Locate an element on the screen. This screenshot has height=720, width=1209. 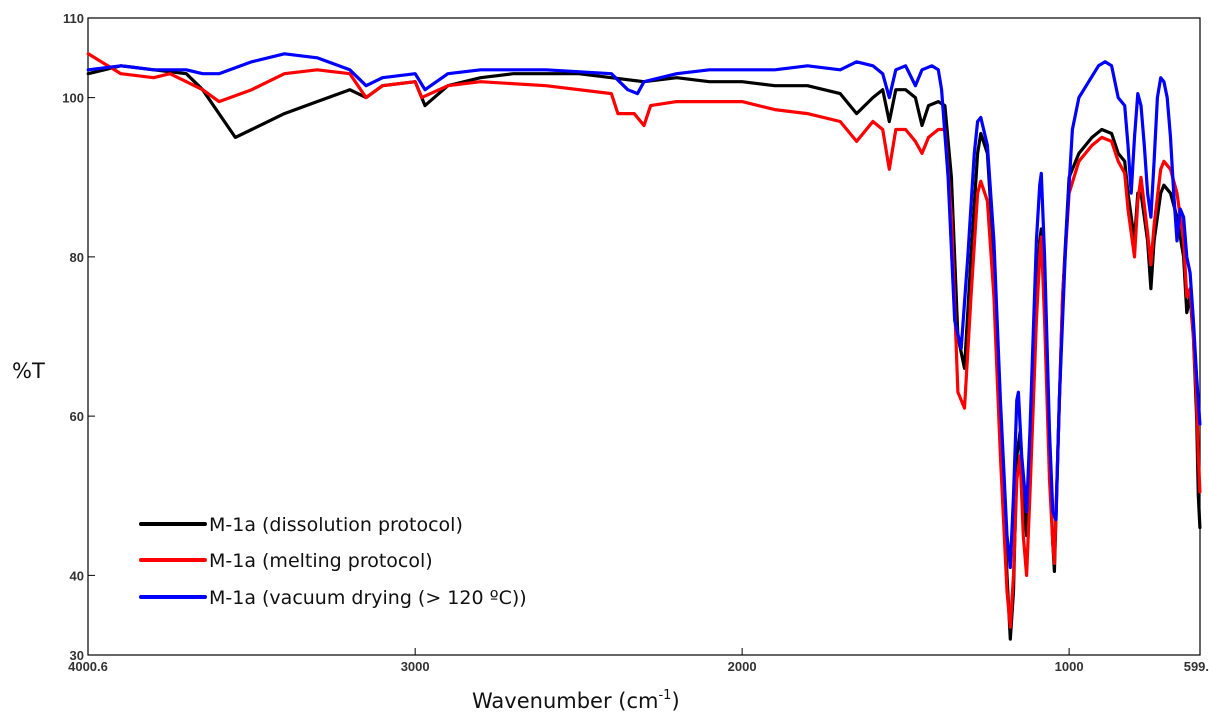
legend-label-series-1: M-1a (melting protocol) is located at coordinates (321, 561).